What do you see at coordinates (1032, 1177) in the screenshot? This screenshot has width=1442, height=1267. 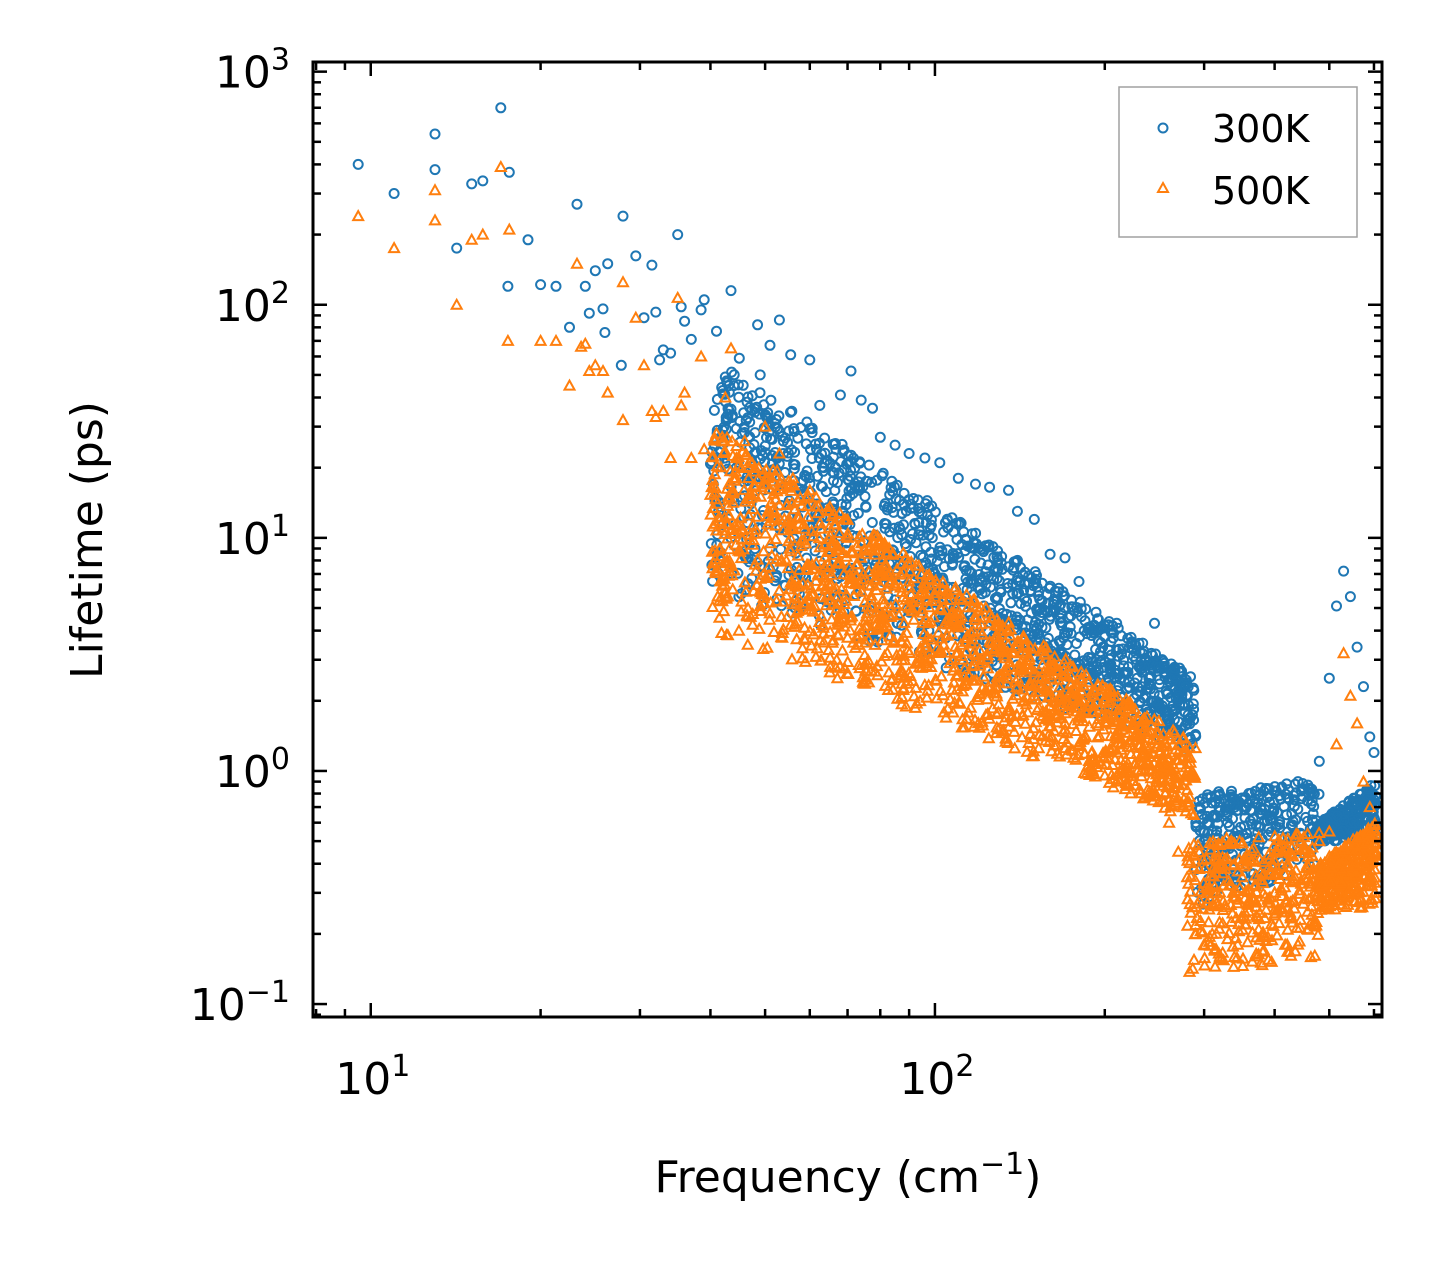 I see `x-axis-label-close: )` at bounding box center [1032, 1177].